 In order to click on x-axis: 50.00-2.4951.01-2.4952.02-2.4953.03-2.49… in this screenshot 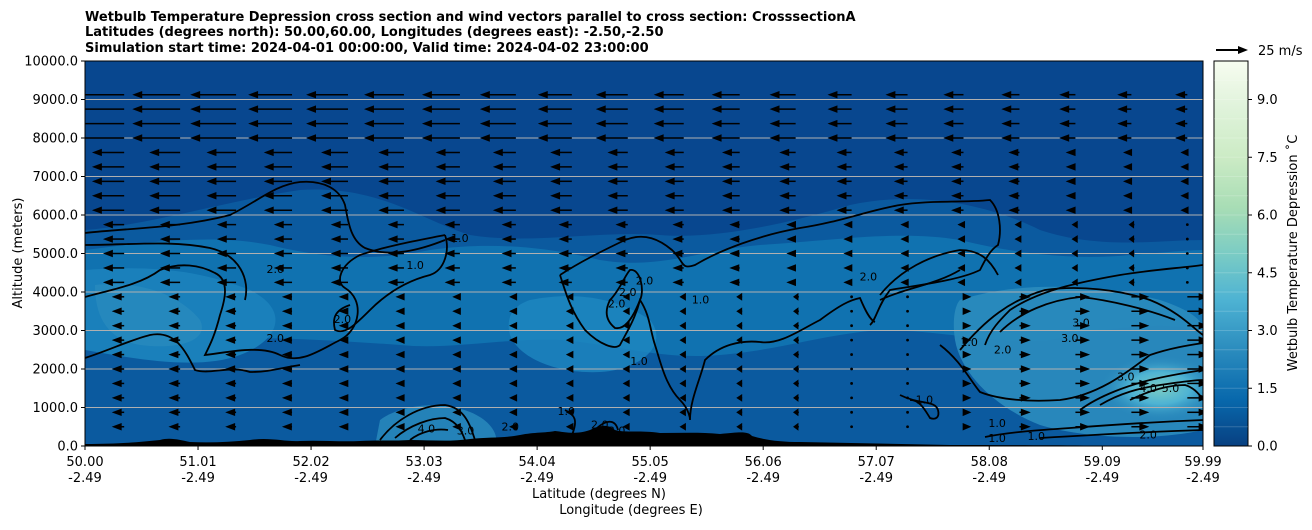, I will do `click(644, 466)`.